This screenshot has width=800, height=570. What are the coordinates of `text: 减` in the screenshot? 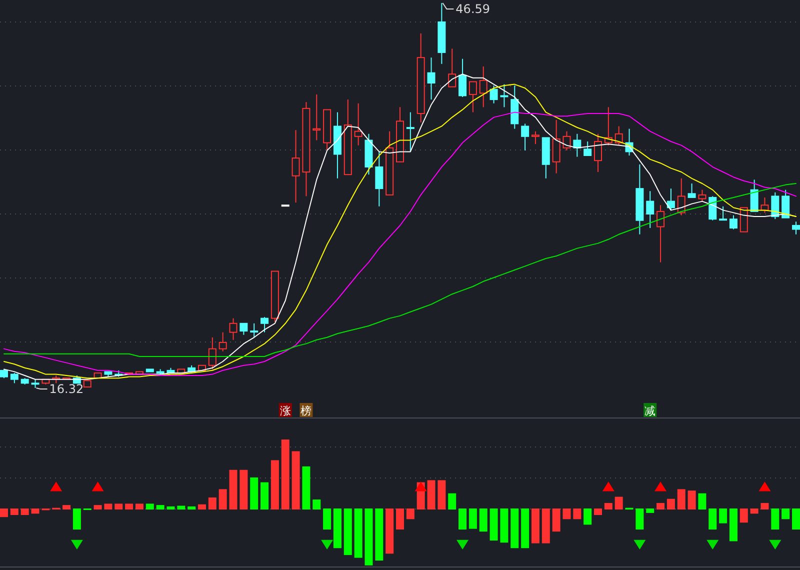 It's located at (650, 411).